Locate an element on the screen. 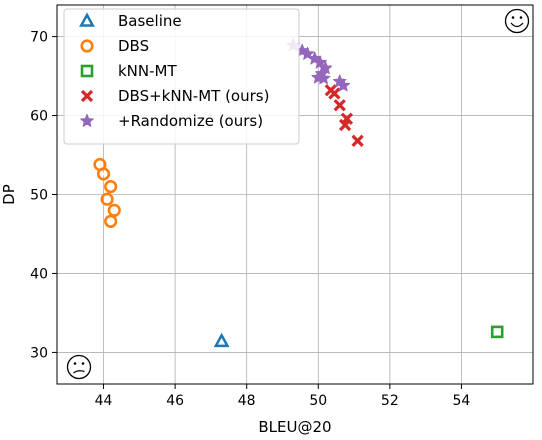 Image resolution: width=542 pixels, height=440 pixels. y-tick-label: 40 is located at coordinates (39, 274).